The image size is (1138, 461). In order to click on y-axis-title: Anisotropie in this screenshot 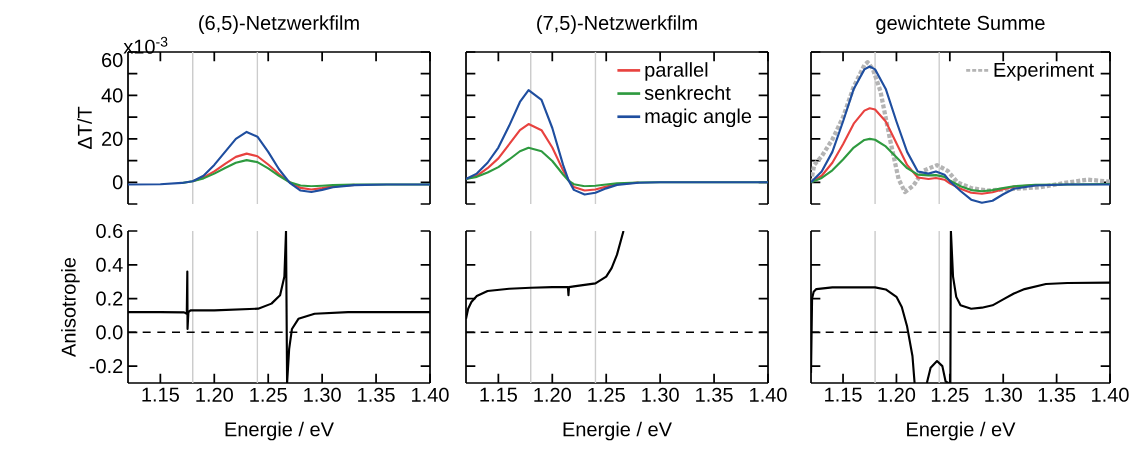, I will do `click(70, 307)`.